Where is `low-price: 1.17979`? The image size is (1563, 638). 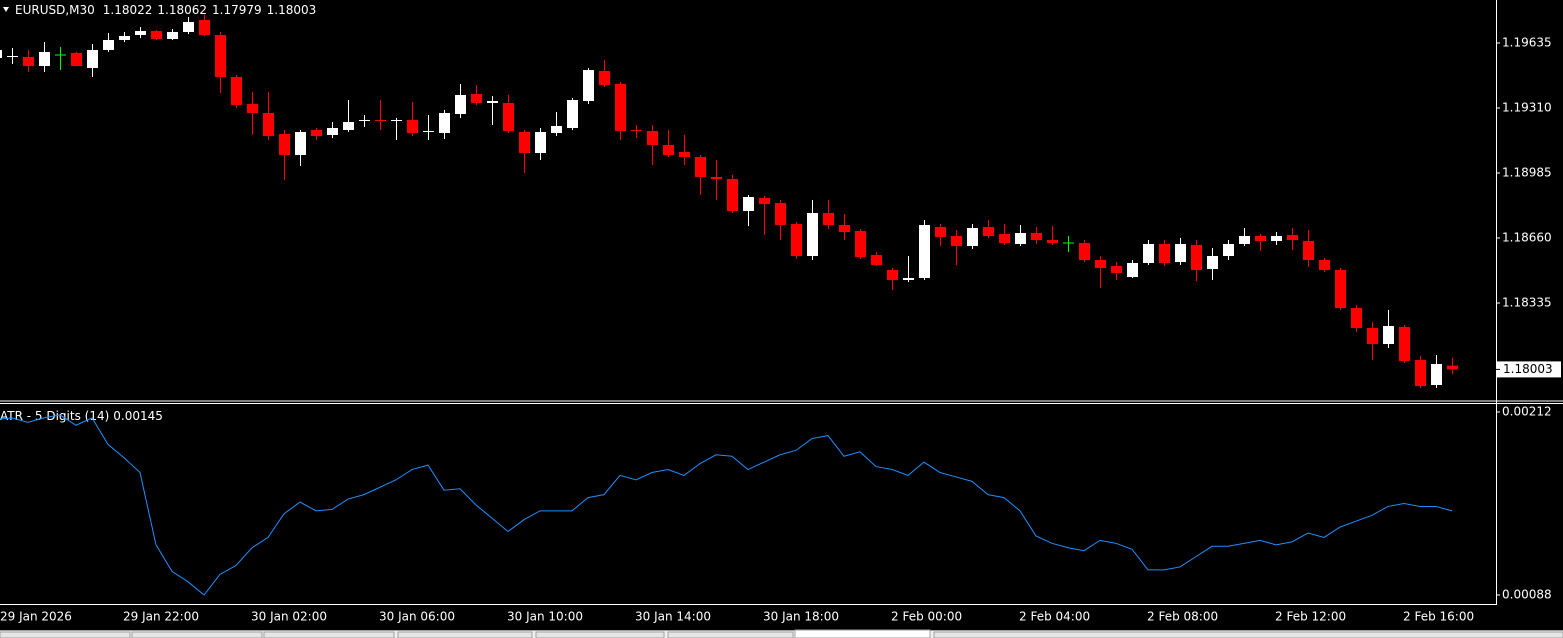 low-price: 1.17979 is located at coordinates (237, 10).